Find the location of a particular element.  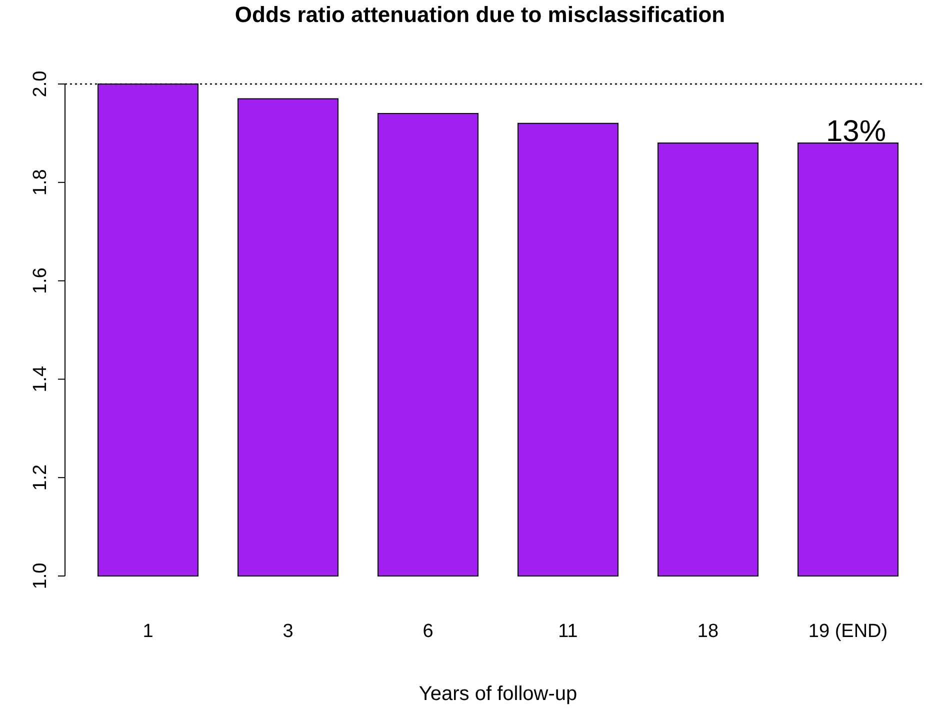

y-tick-label: 1.2 is located at coordinates (40, 477).